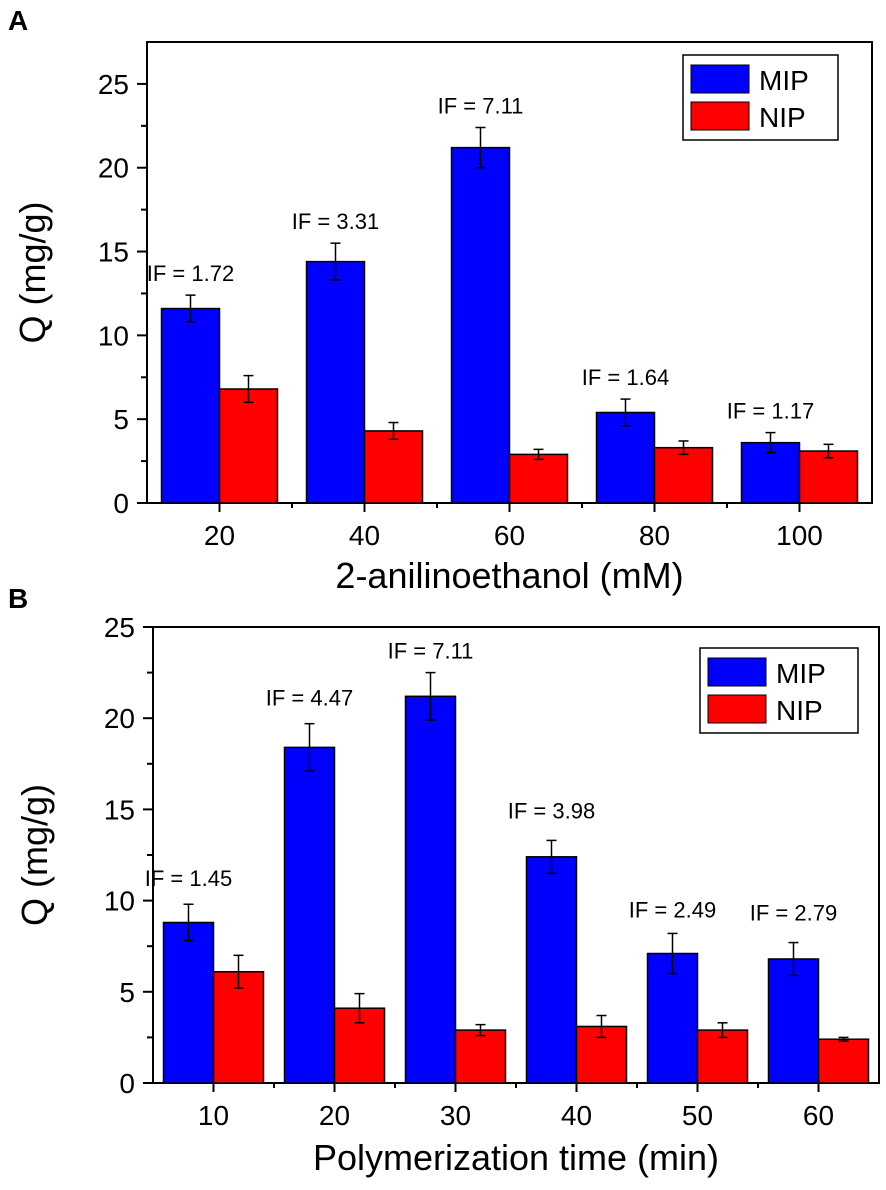  I want to click on panel-a-x-axis-title: 2-anilinoethanol (mM), so click(509, 575).